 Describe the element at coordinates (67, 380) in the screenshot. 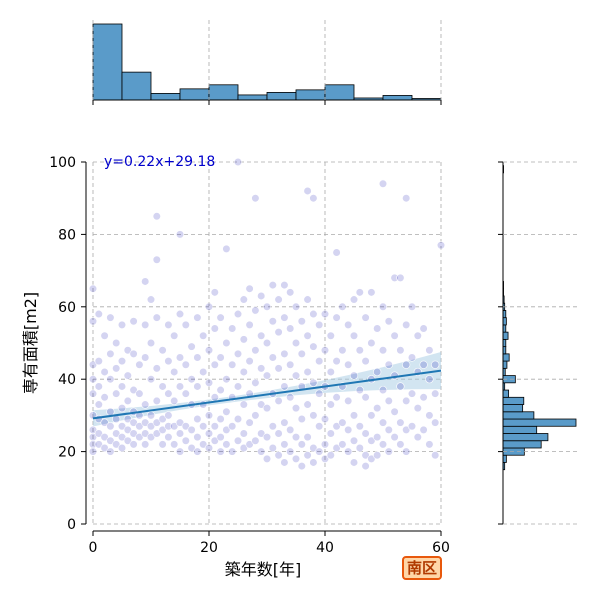

I see `y-tick-label: 40` at that location.